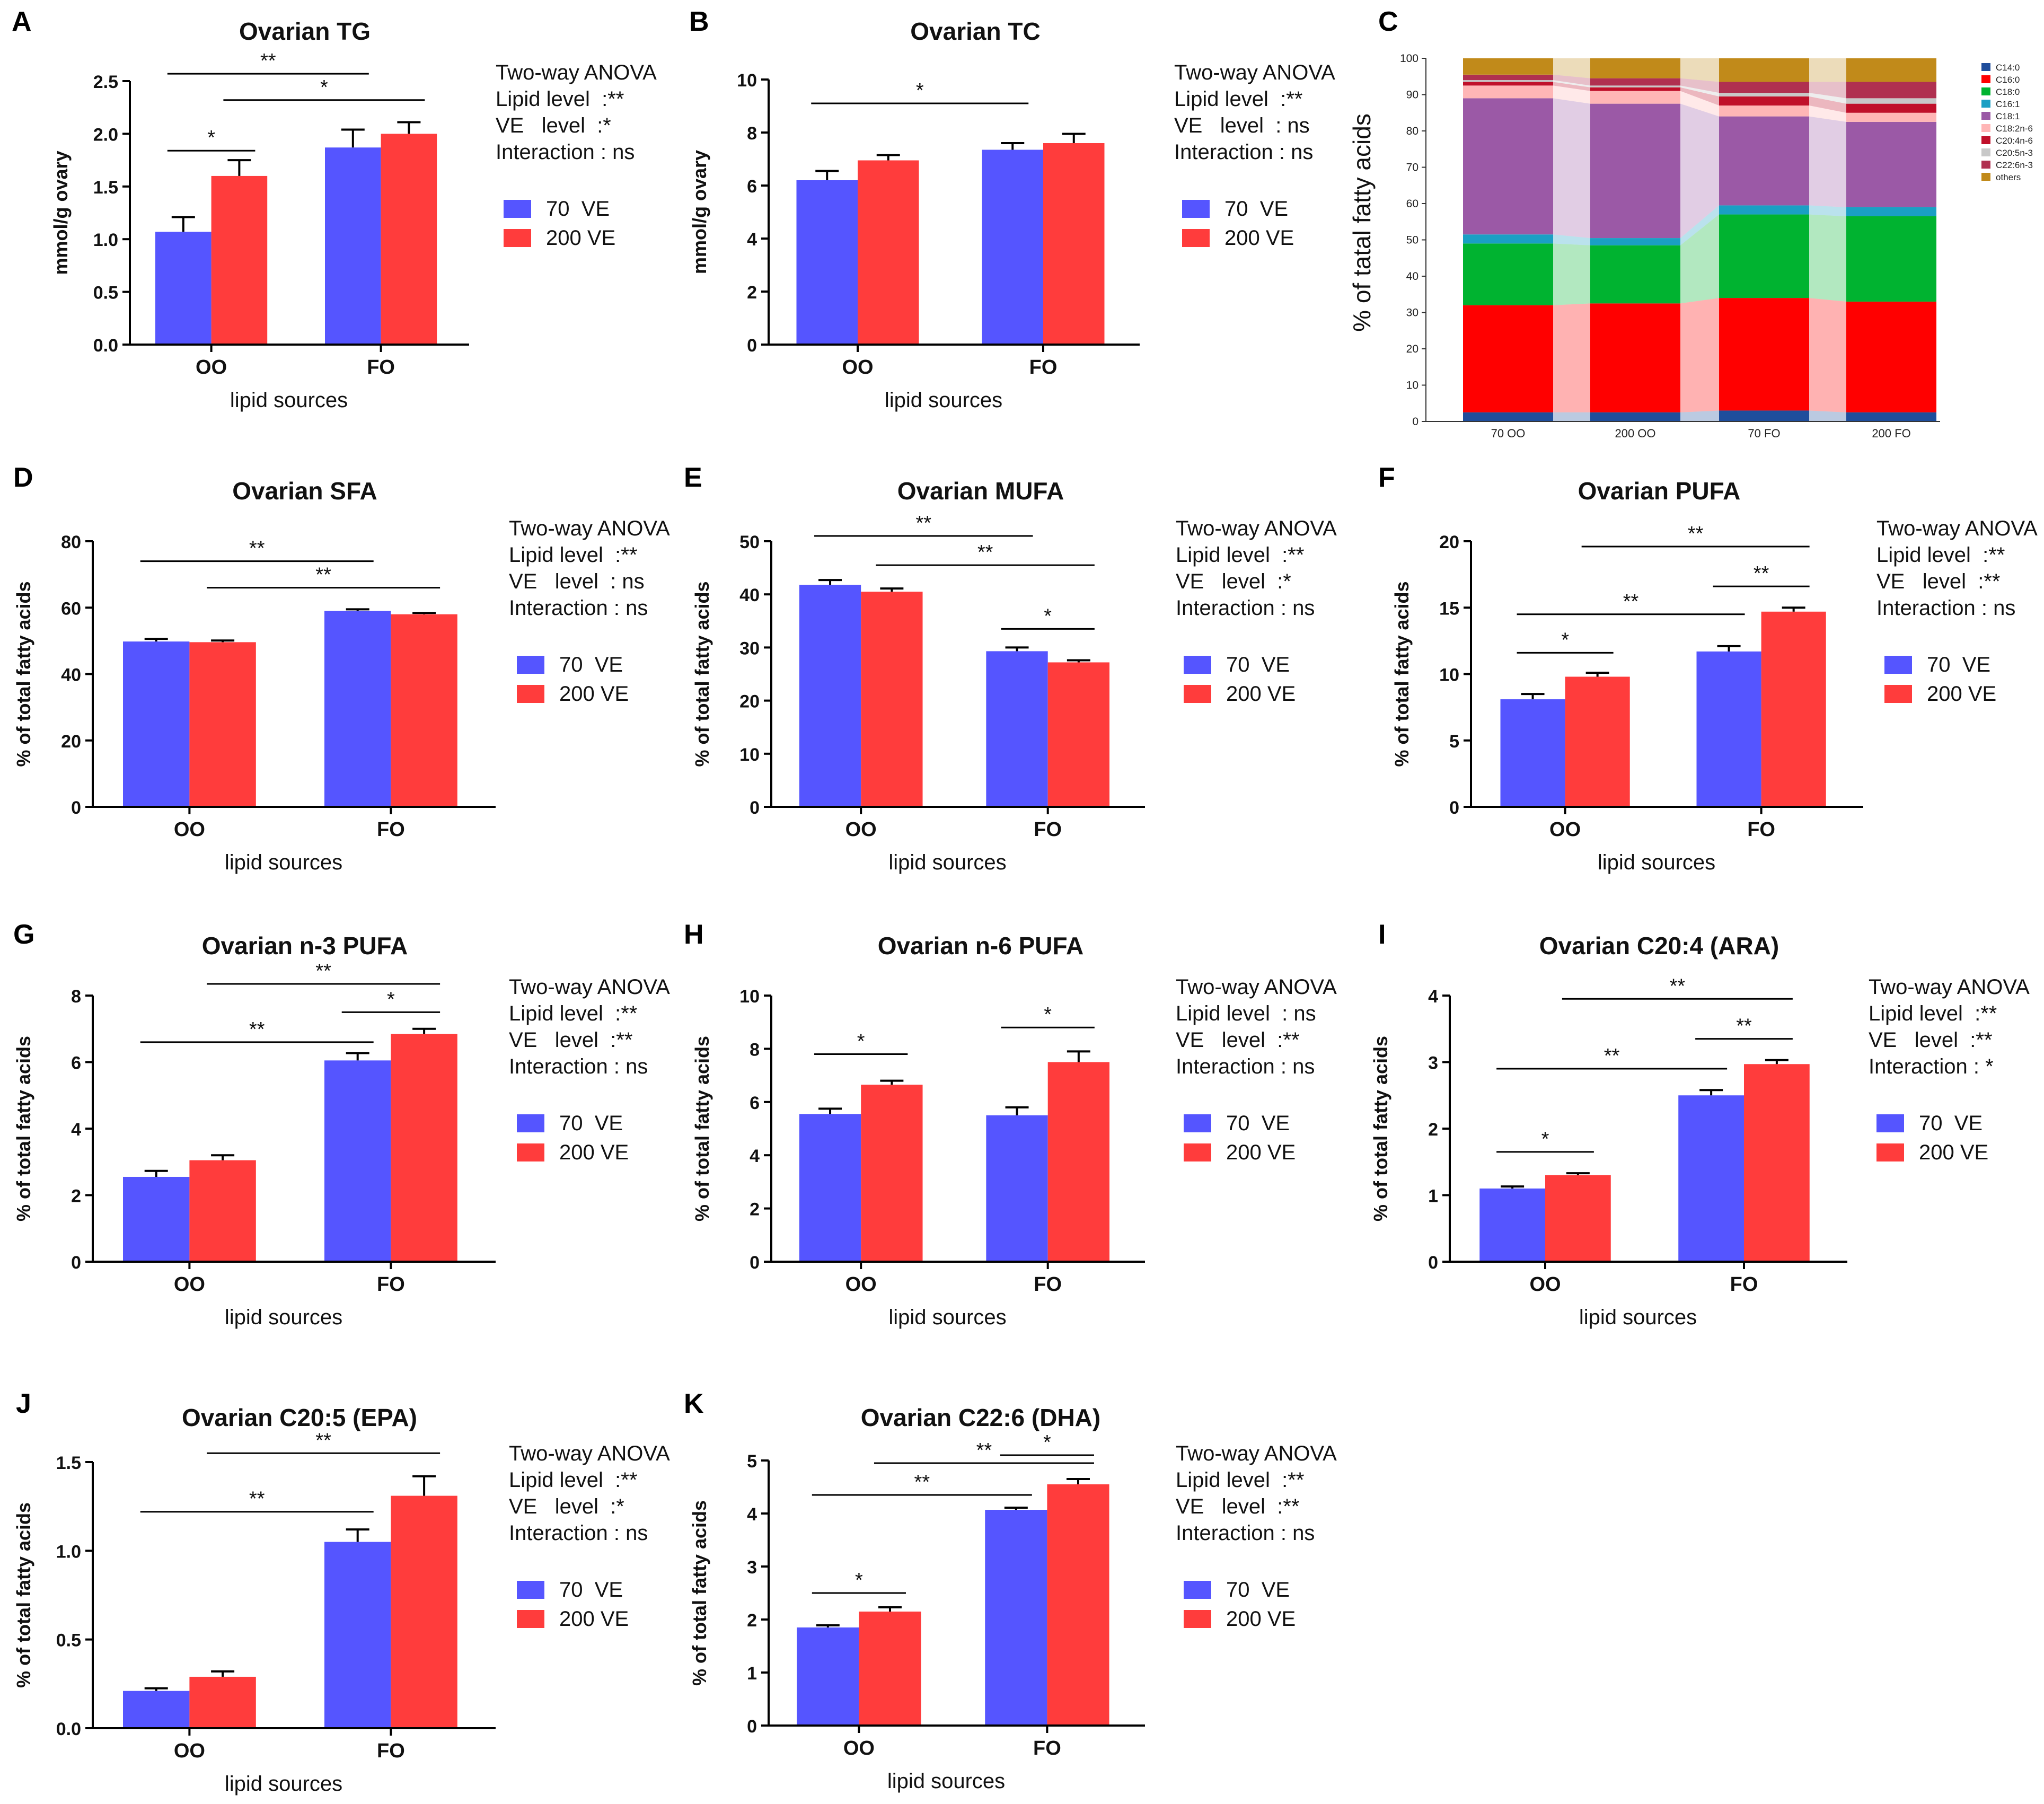  Describe the element at coordinates (2014, 165) in the screenshot. I see `legend-label: C22:6n-3` at that location.